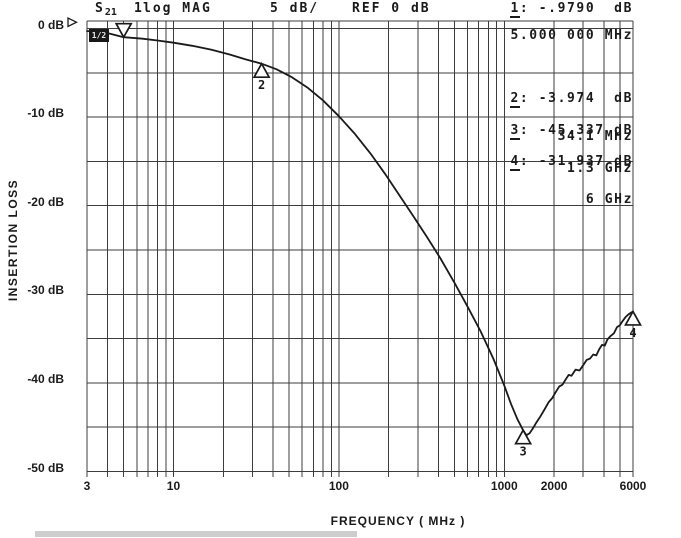 This screenshot has height=538, width=681. What do you see at coordinates (576, 98) in the screenshot?
I see `marker-value: : -3.974 dB` at bounding box center [576, 98].